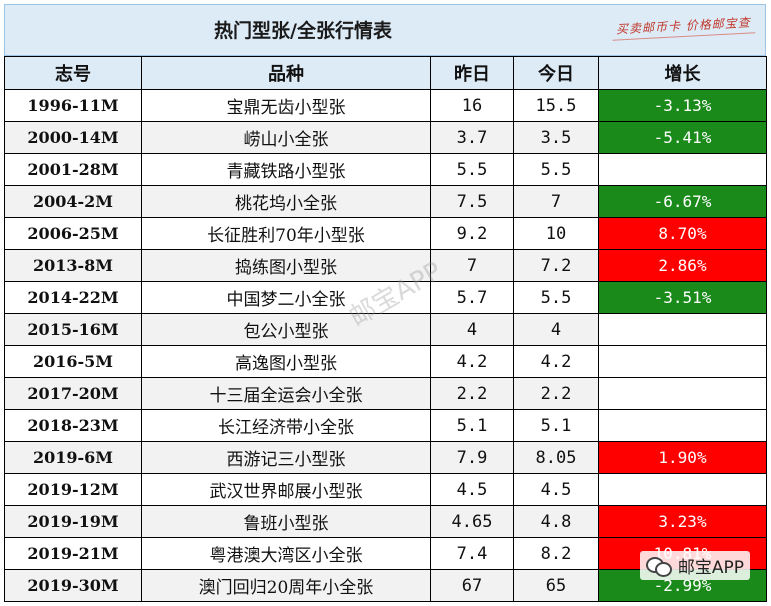  Describe the element at coordinates (472, 233) in the screenshot. I see `row-yesterday: 9.2` at that location.